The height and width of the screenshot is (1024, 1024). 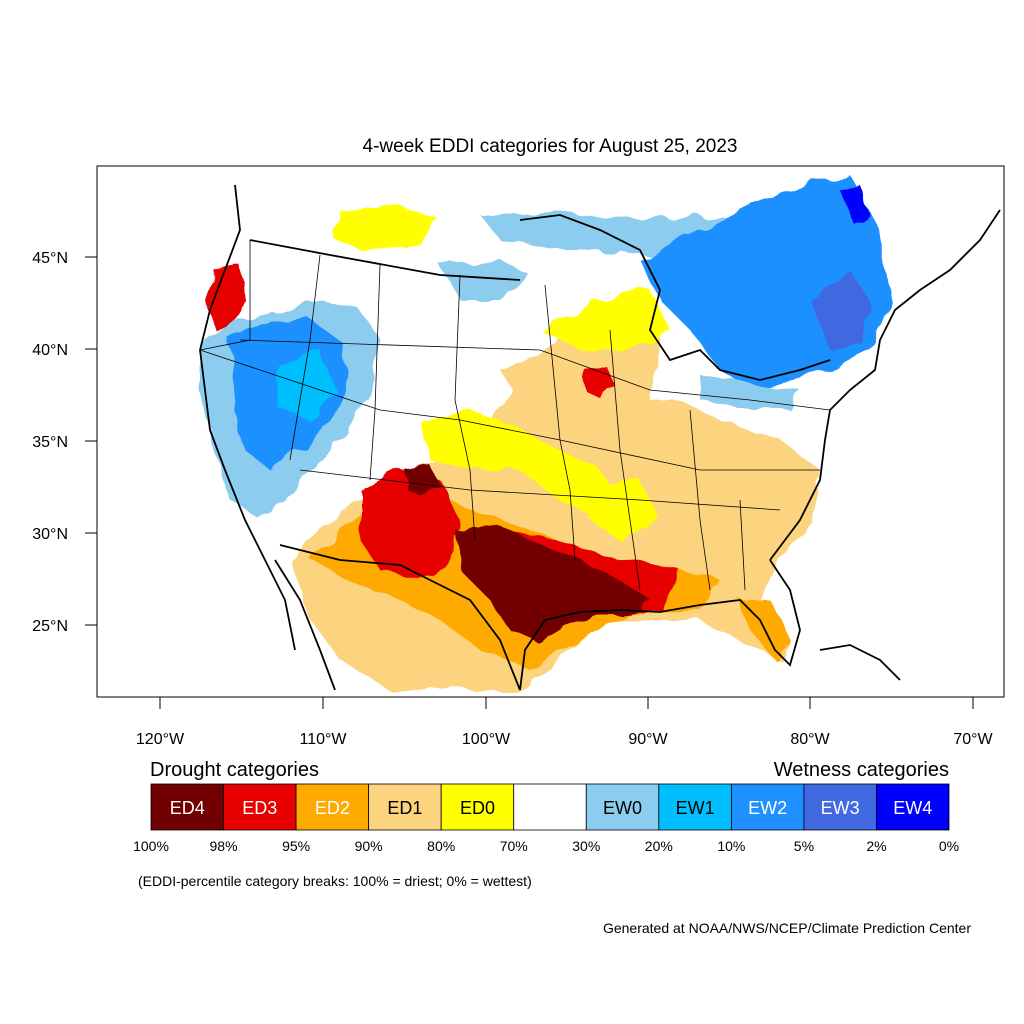 I want to click on legend-swatch-ew2, so click(x=767, y=807).